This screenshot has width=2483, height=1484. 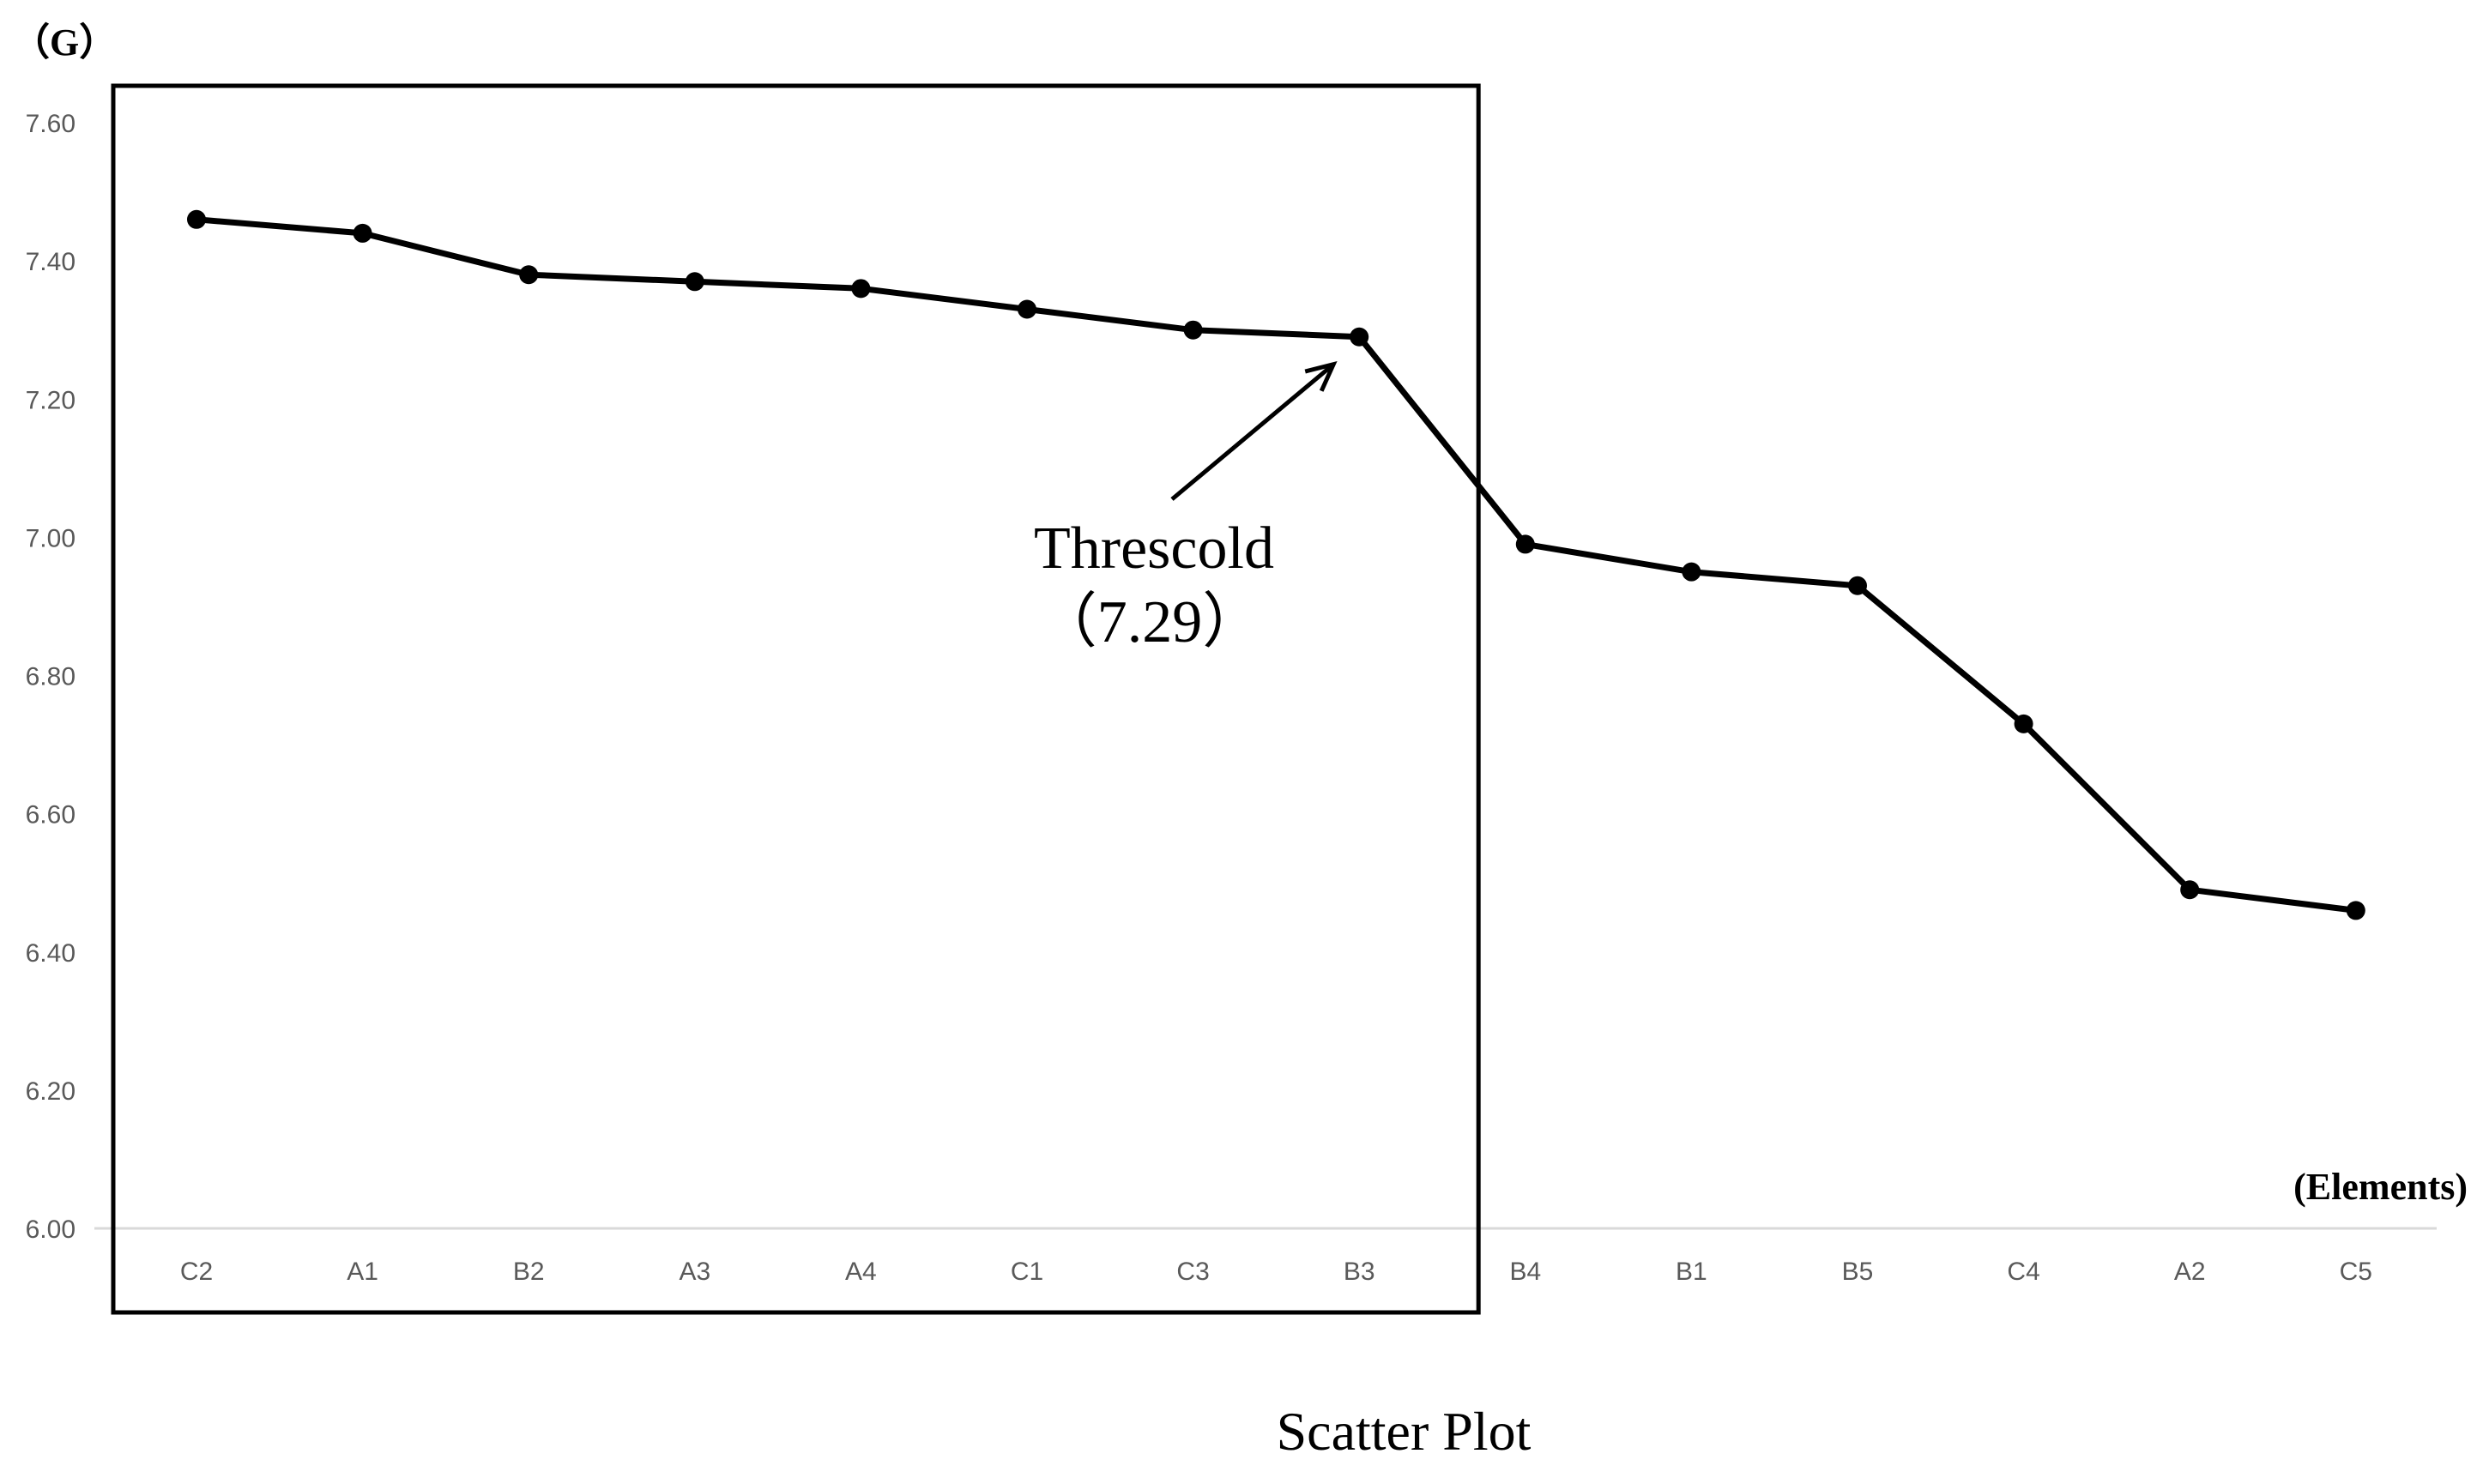 I want to click on x-tick-label: B1, so click(x=1691, y=1272).